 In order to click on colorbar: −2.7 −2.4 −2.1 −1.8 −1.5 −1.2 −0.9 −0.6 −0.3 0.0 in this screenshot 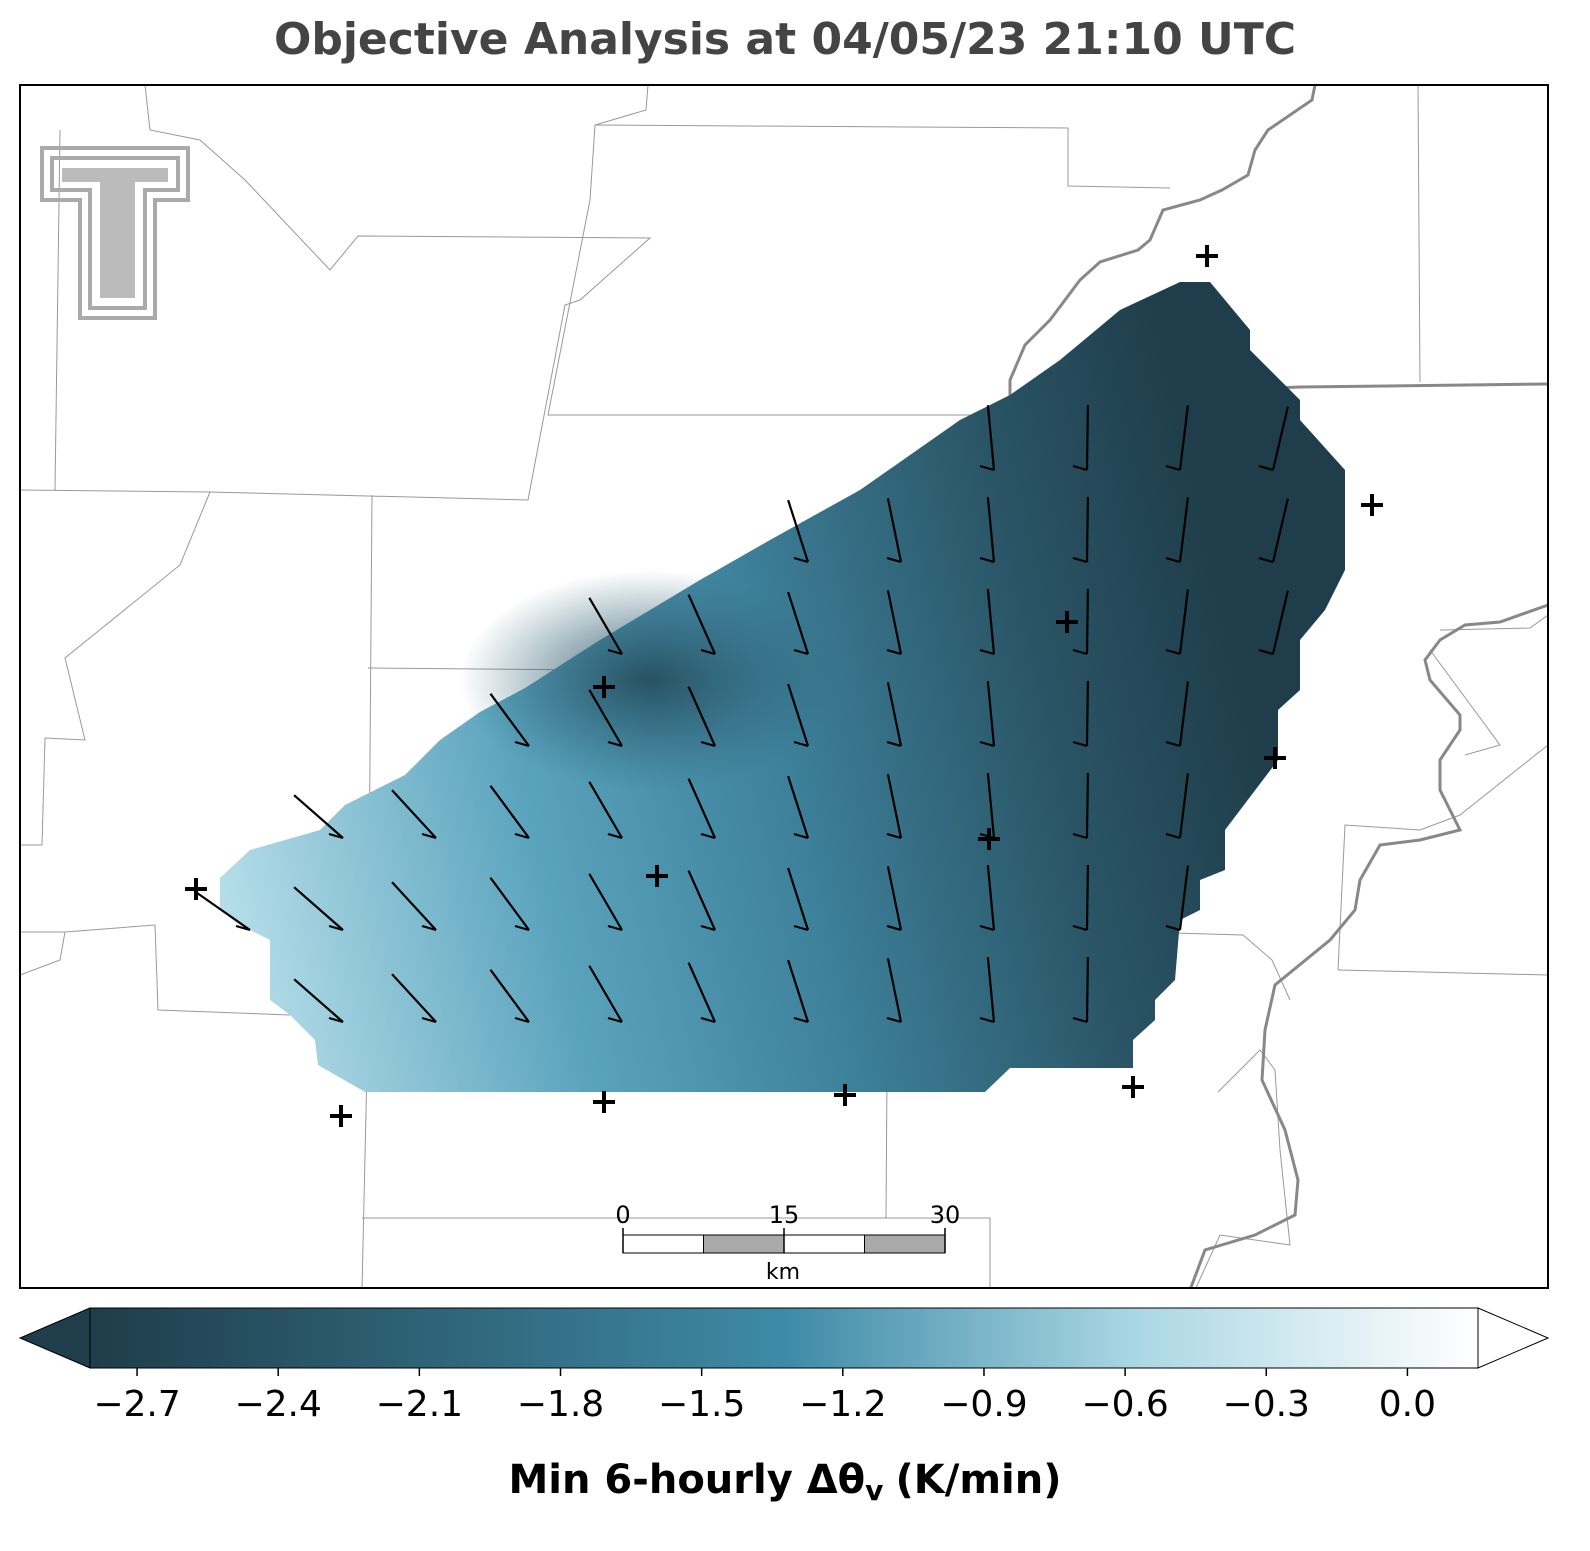, I will do `click(784, 1366)`.